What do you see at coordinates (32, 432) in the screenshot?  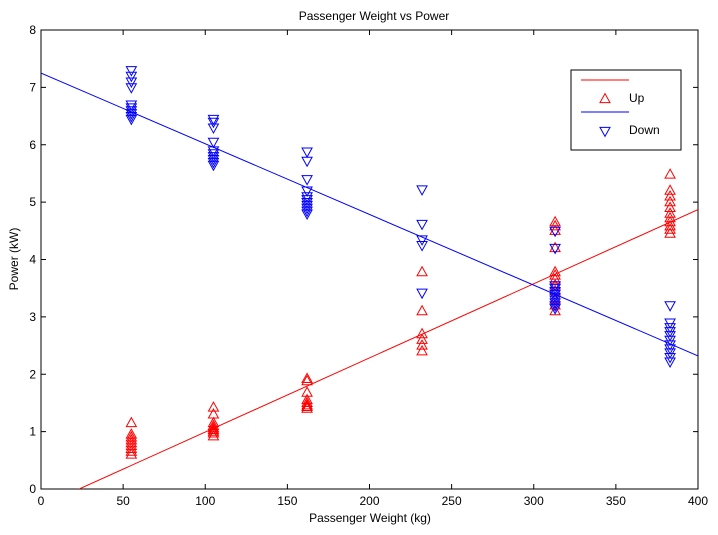 I see `y-tick-label: 1` at bounding box center [32, 432].